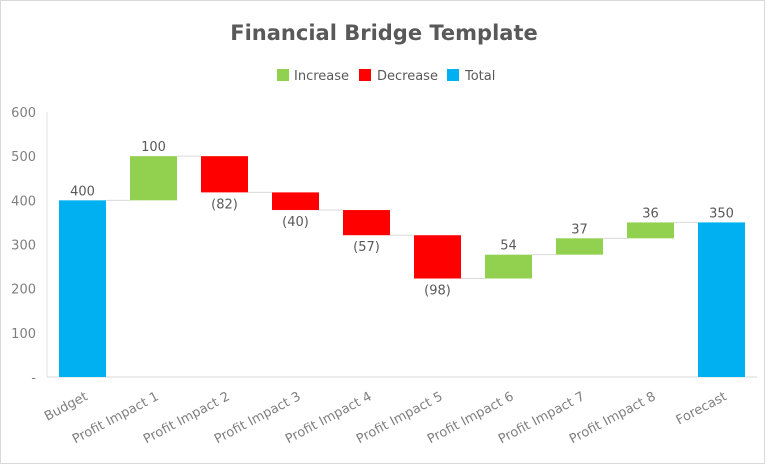 This screenshot has height=469, width=768. What do you see at coordinates (721, 299) in the screenshot?
I see `bar-forecast` at bounding box center [721, 299].